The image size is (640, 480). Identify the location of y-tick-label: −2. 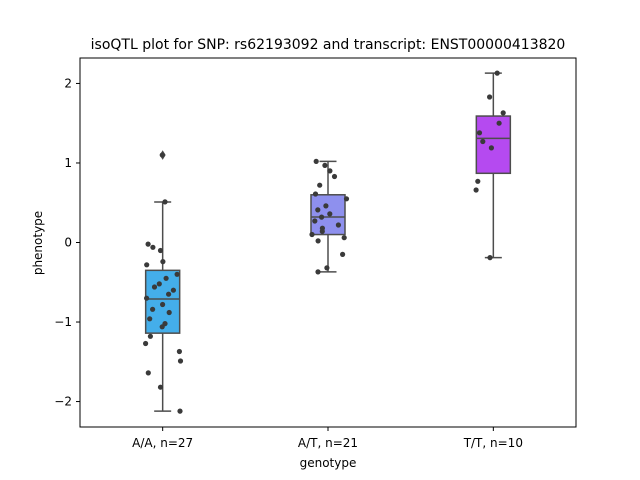
(63, 402).